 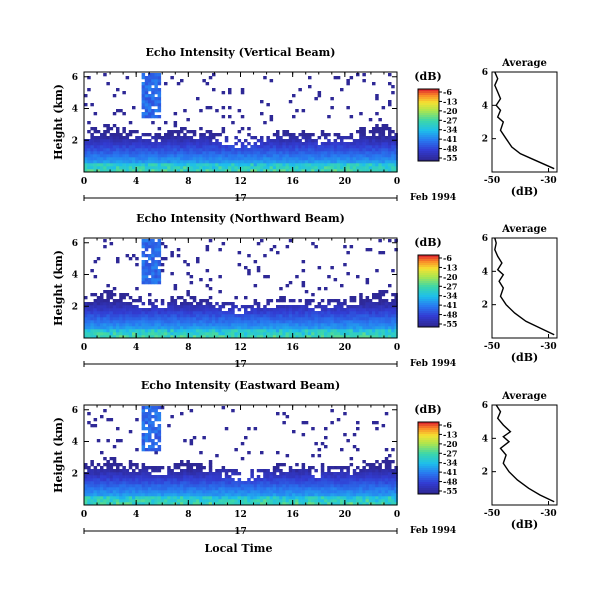 What do you see at coordinates (485, 439) in the screenshot?
I see `average-y-tick-label: 4` at bounding box center [485, 439].